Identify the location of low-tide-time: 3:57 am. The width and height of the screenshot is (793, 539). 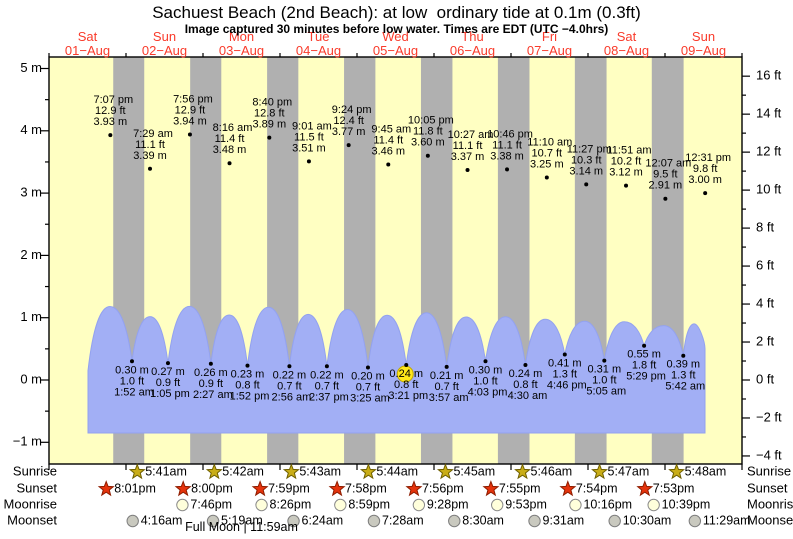
(449, 398).